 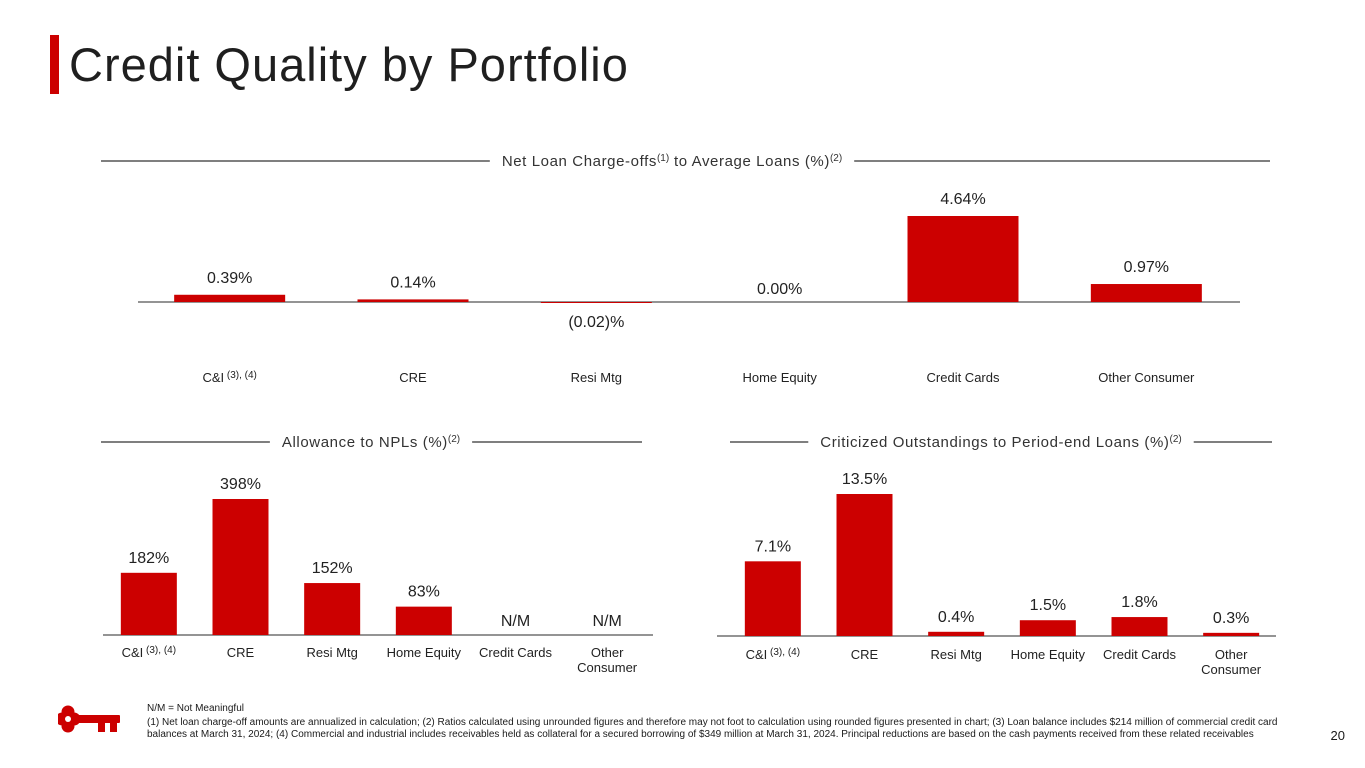 I want to click on criticized-chart-data-label: 1.5%, so click(x=1048, y=605).